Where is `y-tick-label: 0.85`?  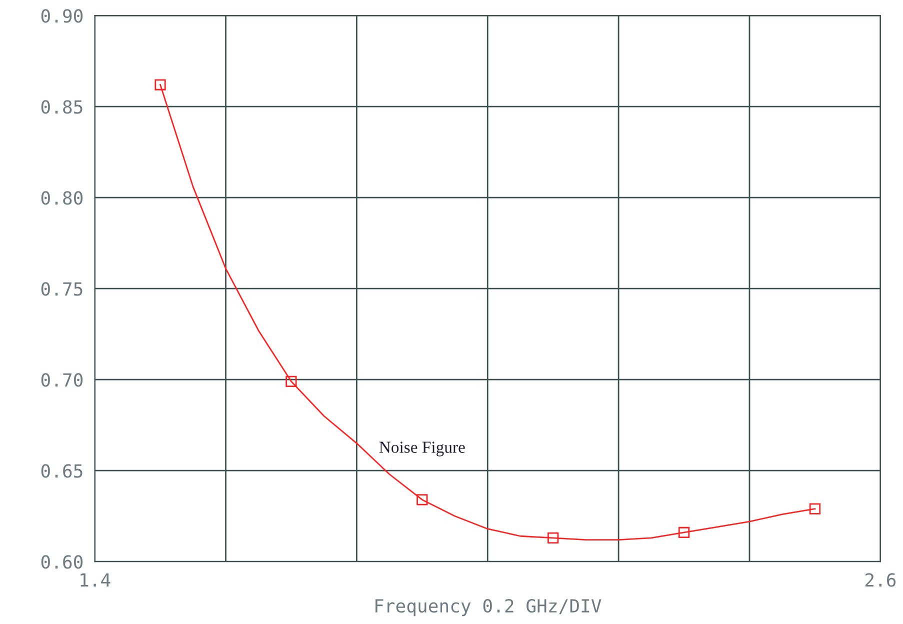
y-tick-label: 0.85 is located at coordinates (61, 107).